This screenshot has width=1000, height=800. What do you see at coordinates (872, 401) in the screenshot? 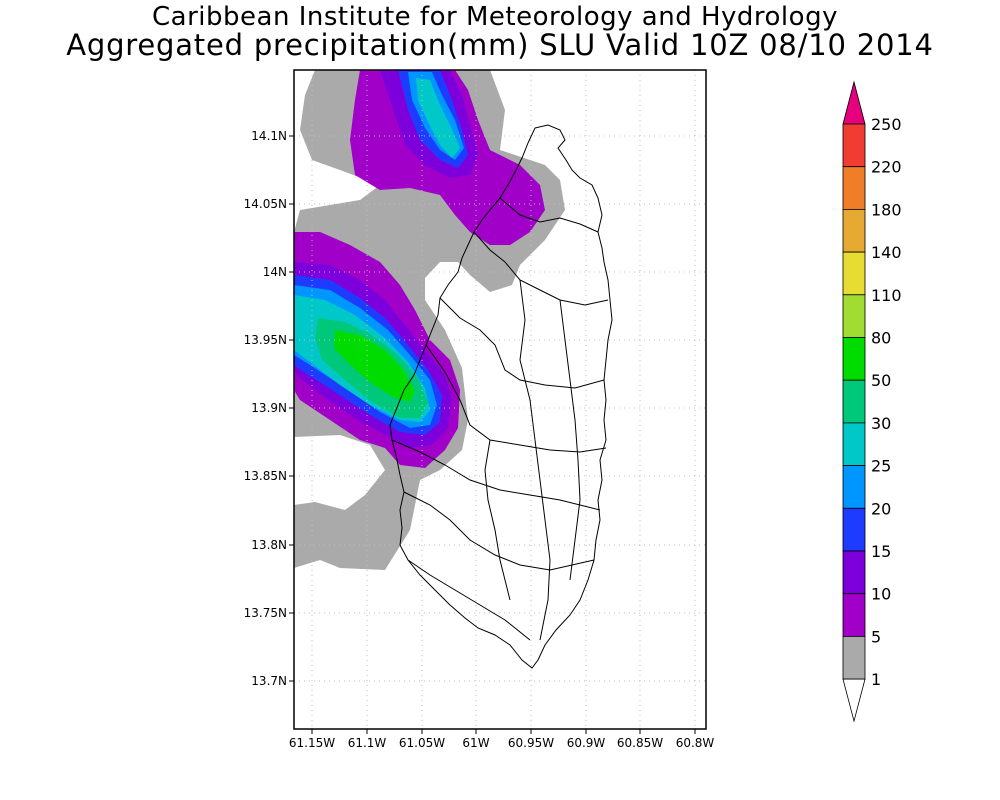
I see `colorbar: 250 220 180 140 110 80 50 30 25 20 15 10 5 1` at bounding box center [872, 401].